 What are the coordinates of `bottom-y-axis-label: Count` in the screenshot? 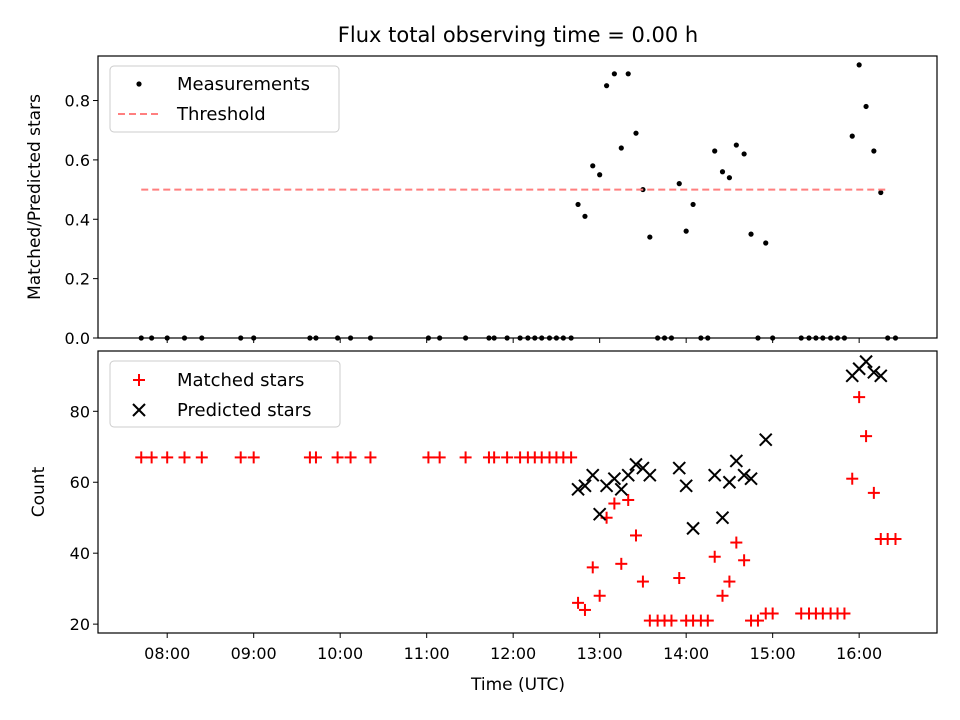 It's located at (39, 491).